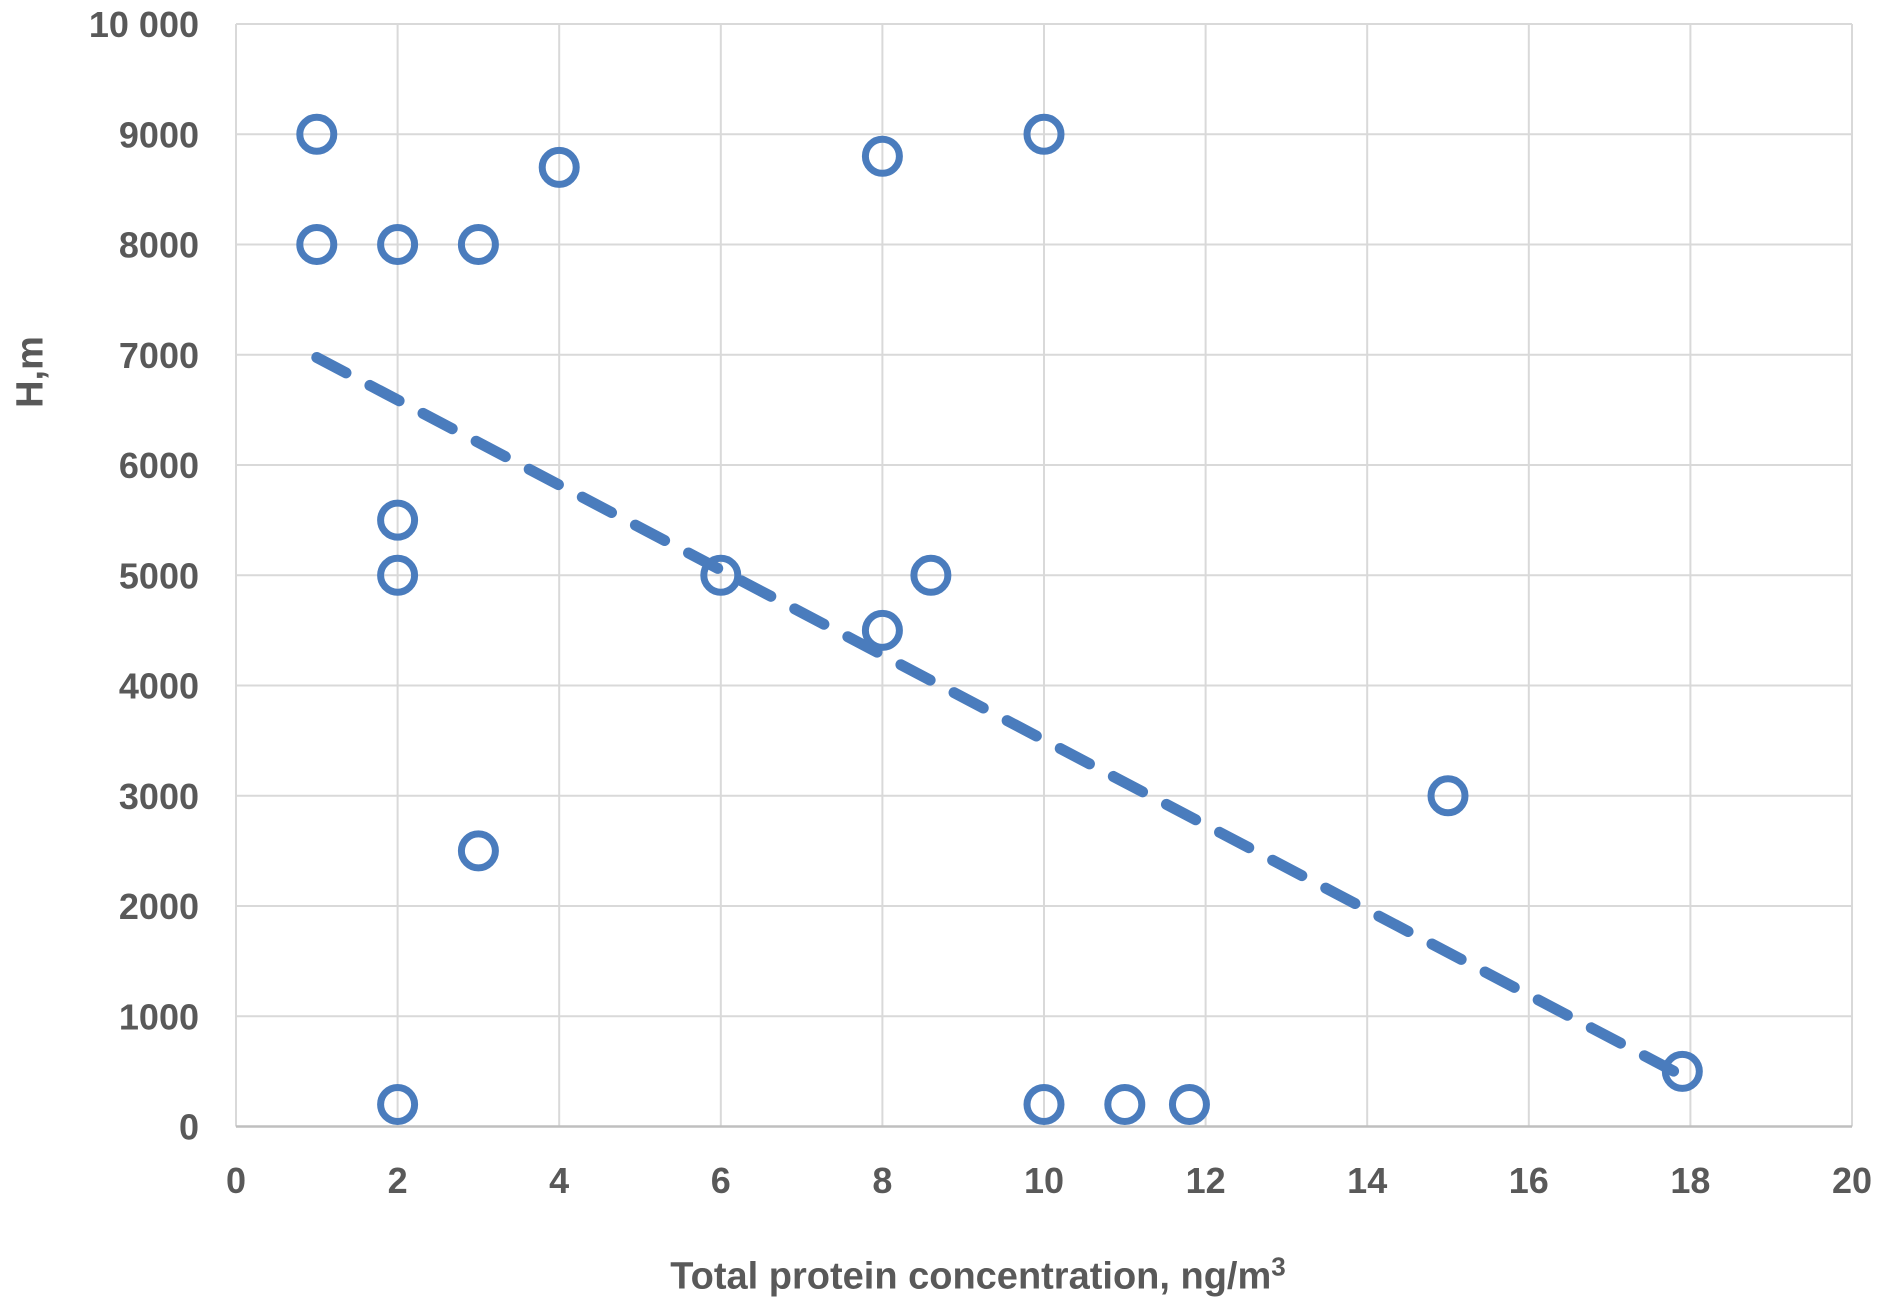 The image size is (1886, 1313). I want to click on y-tick-label: 3000, so click(159, 796).